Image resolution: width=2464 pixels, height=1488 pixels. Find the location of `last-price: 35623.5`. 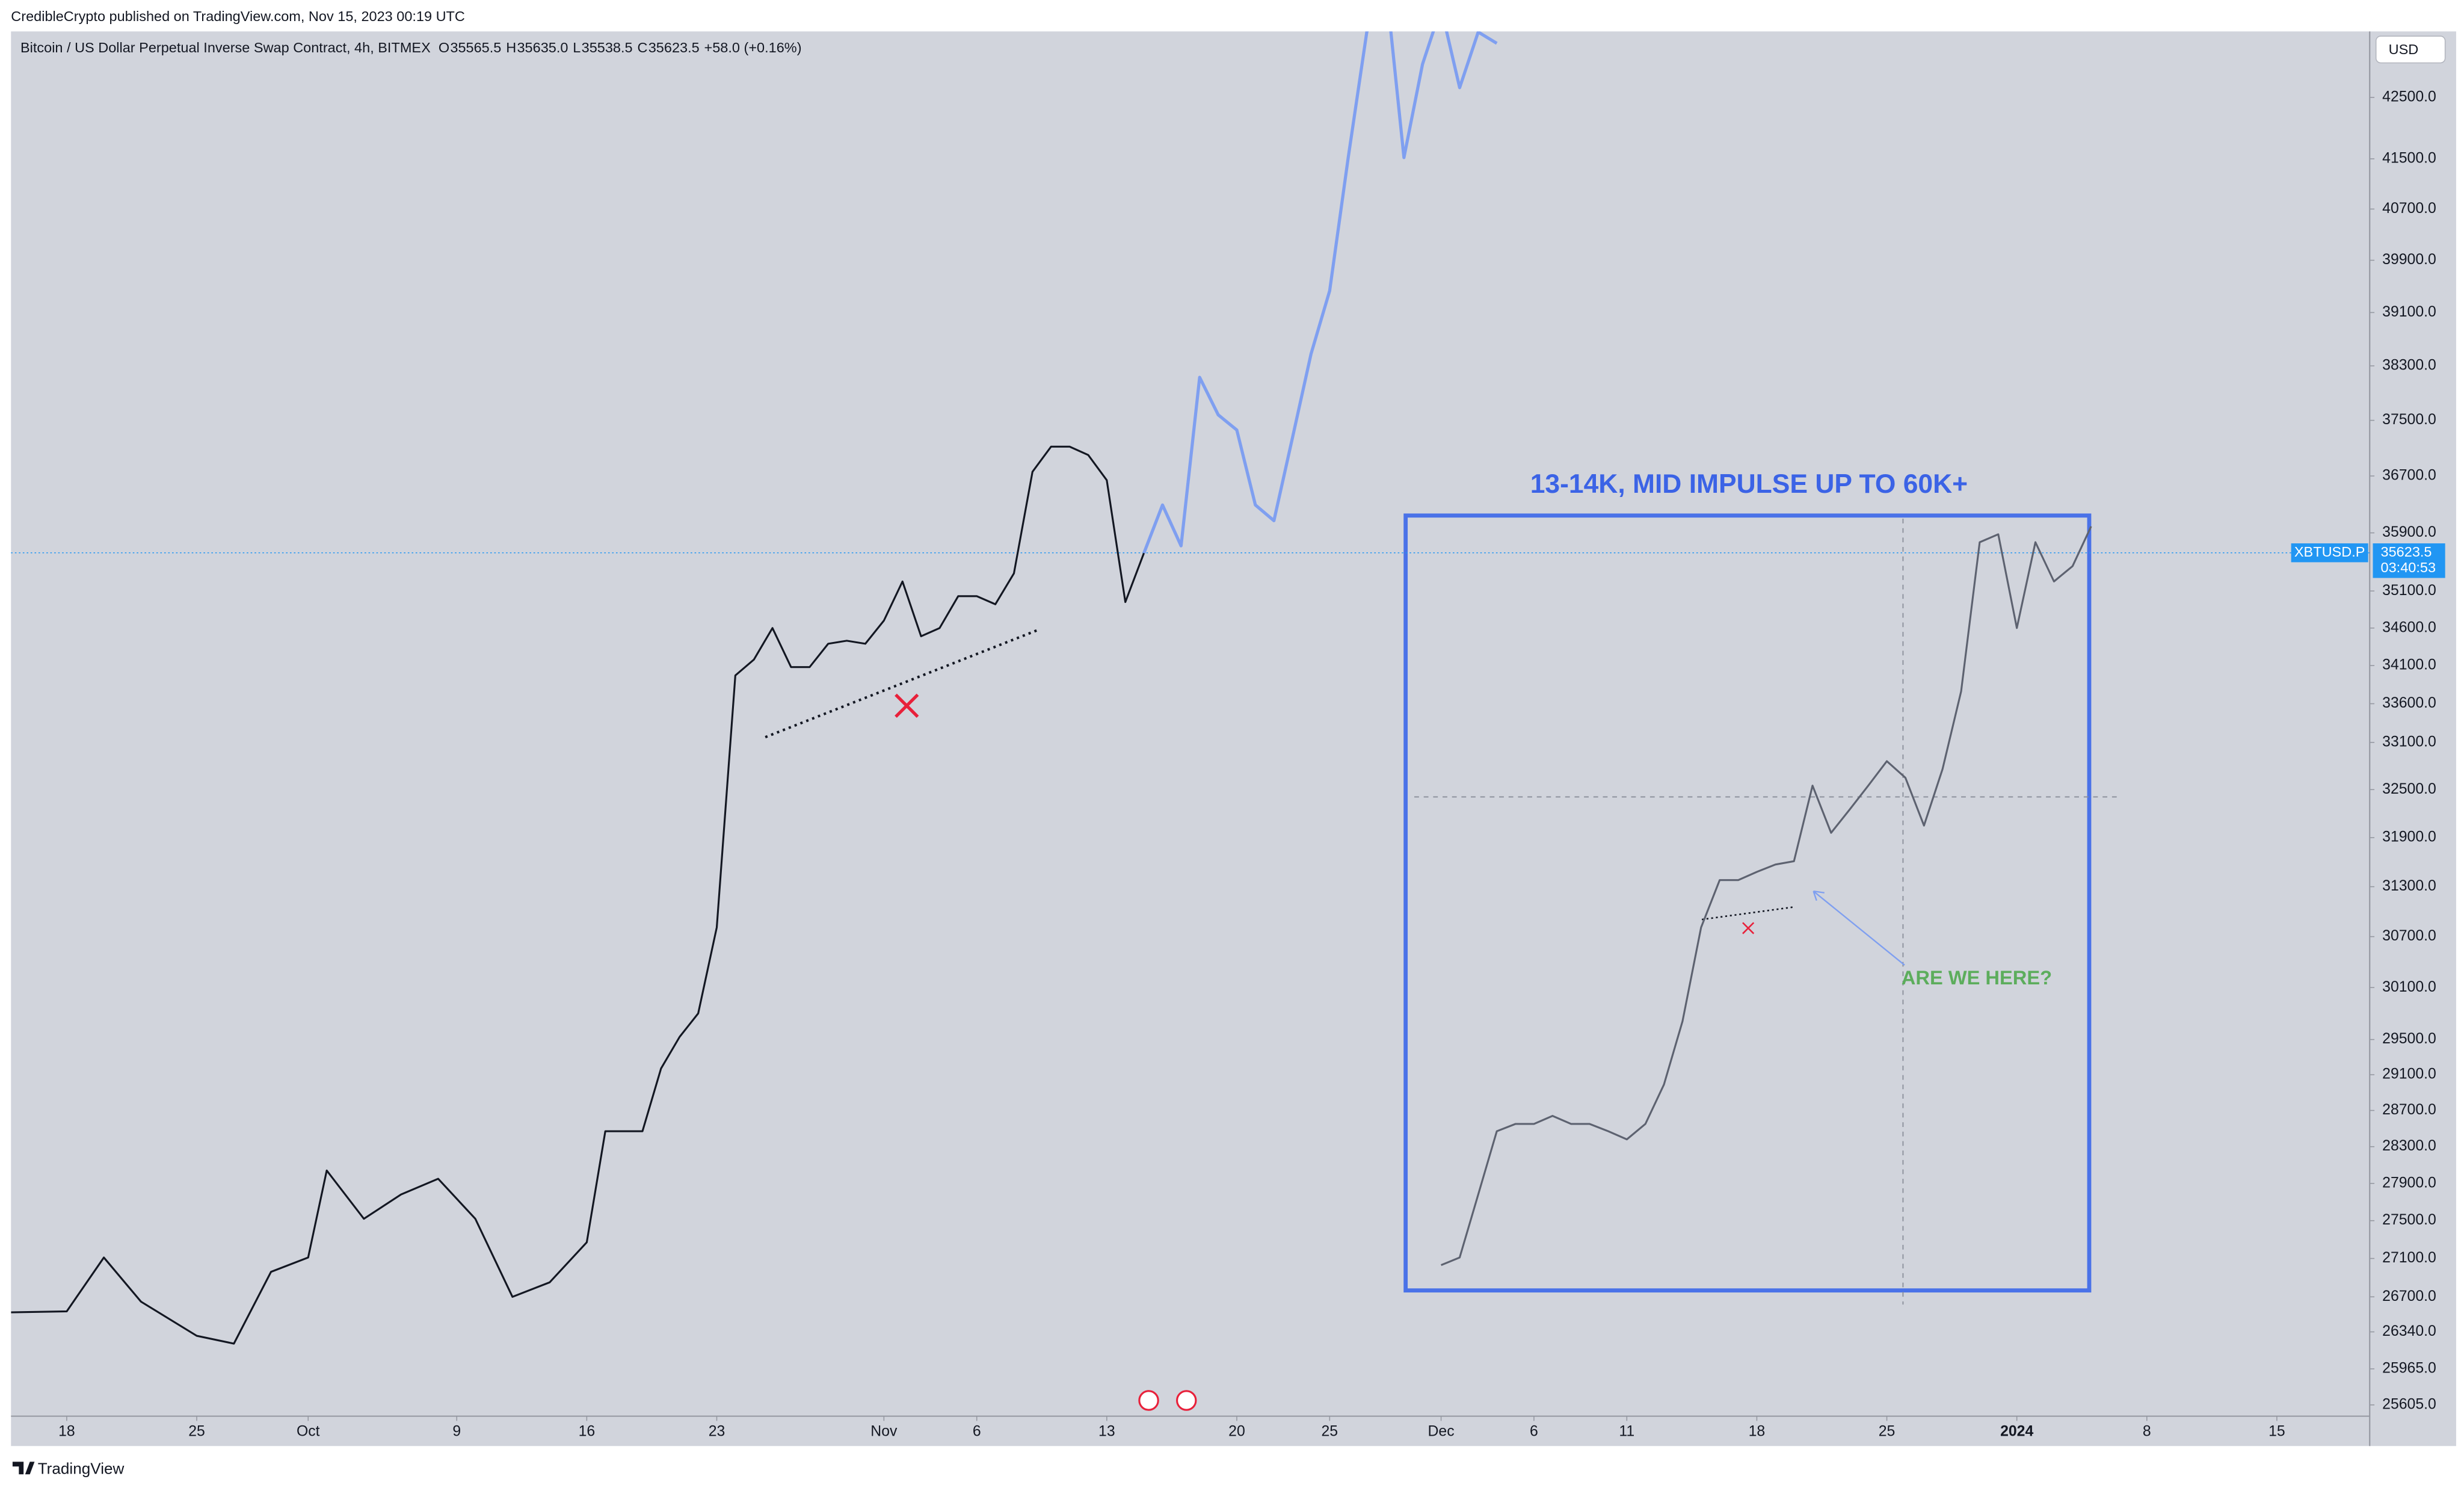

last-price: 35623.5 is located at coordinates (2407, 552).